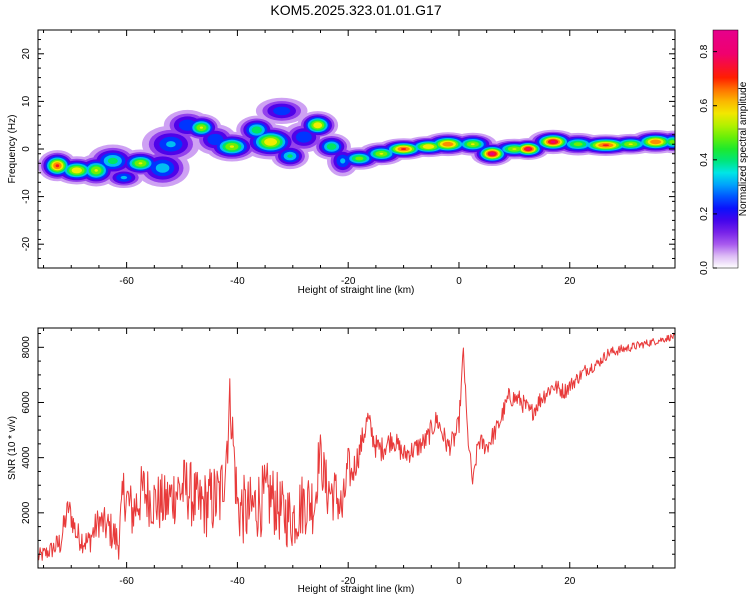  Describe the element at coordinates (356, 143) in the screenshot. I see `spectrogram-heatmap` at that location.